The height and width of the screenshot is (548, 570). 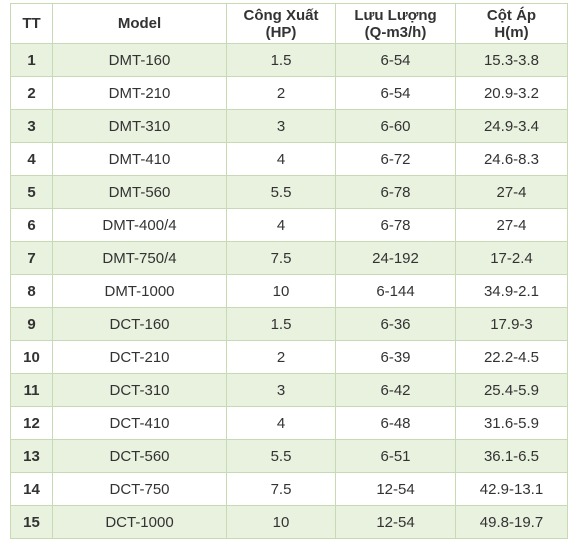 I want to click on header-cell: Cột Áp H(m), so click(x=511, y=23).